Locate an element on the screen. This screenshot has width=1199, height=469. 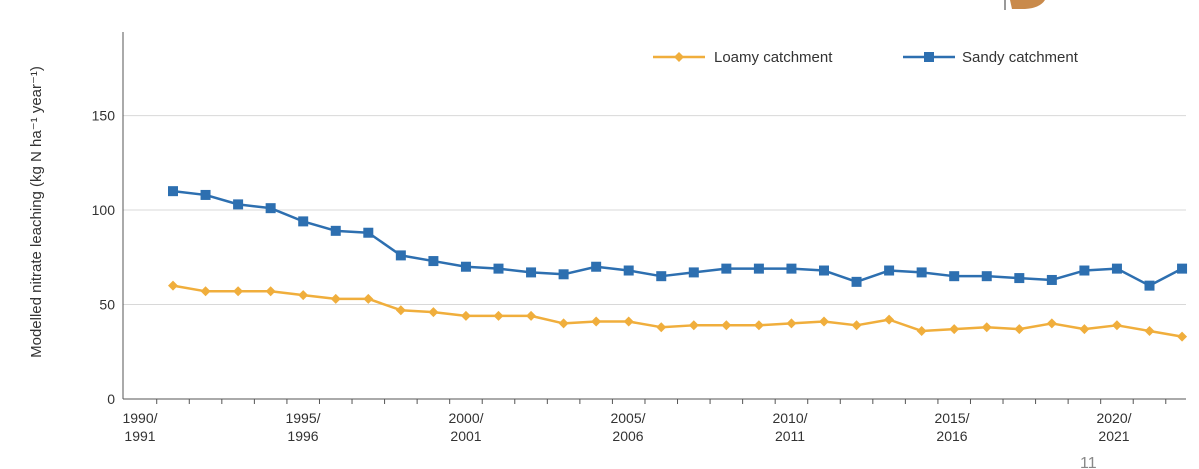
point-sandy-catchment-2004 is located at coordinates (596, 266).